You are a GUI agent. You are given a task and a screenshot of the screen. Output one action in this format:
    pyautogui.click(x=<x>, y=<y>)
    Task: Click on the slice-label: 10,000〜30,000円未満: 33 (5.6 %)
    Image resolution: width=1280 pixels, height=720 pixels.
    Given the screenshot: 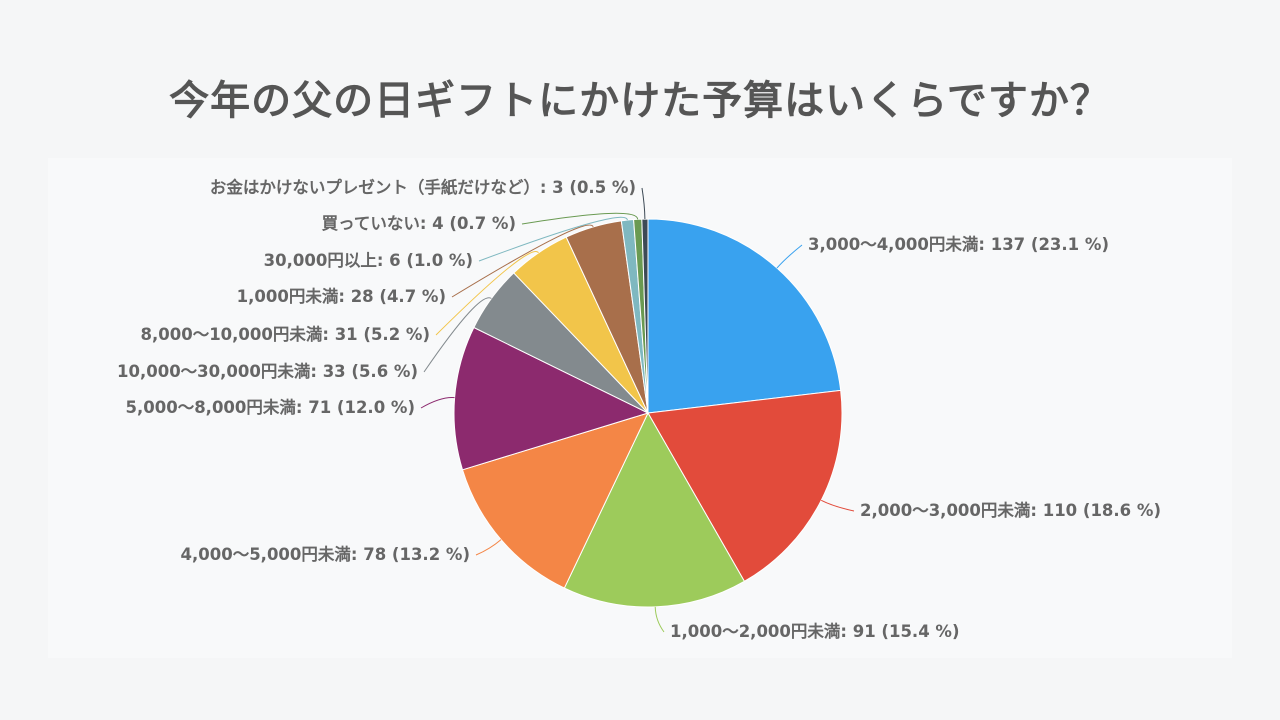 What is the action you would take?
    pyautogui.click(x=267, y=371)
    